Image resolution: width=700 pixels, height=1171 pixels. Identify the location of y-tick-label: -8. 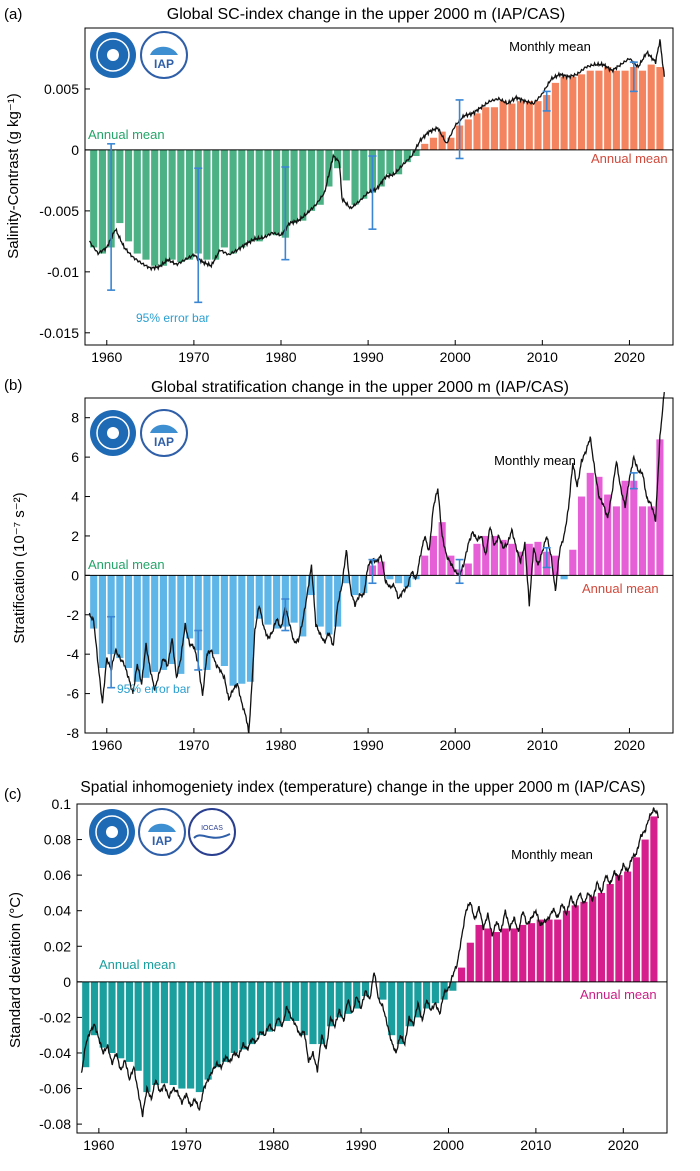
(73, 733).